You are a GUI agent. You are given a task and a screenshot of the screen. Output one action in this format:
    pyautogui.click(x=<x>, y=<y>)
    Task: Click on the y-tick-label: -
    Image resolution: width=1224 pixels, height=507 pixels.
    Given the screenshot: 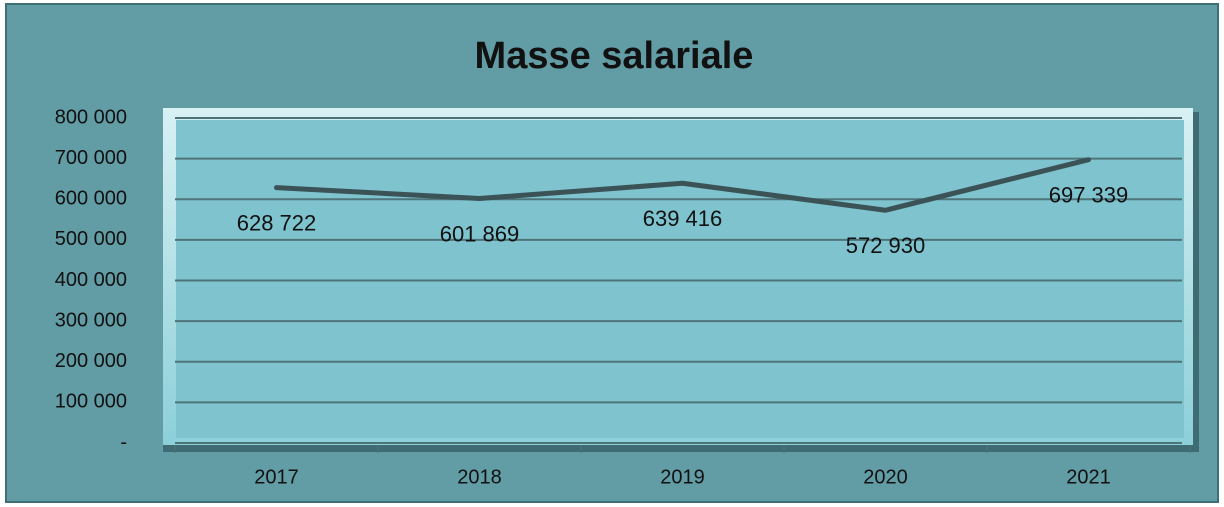 What is the action you would take?
    pyautogui.click(x=123, y=442)
    